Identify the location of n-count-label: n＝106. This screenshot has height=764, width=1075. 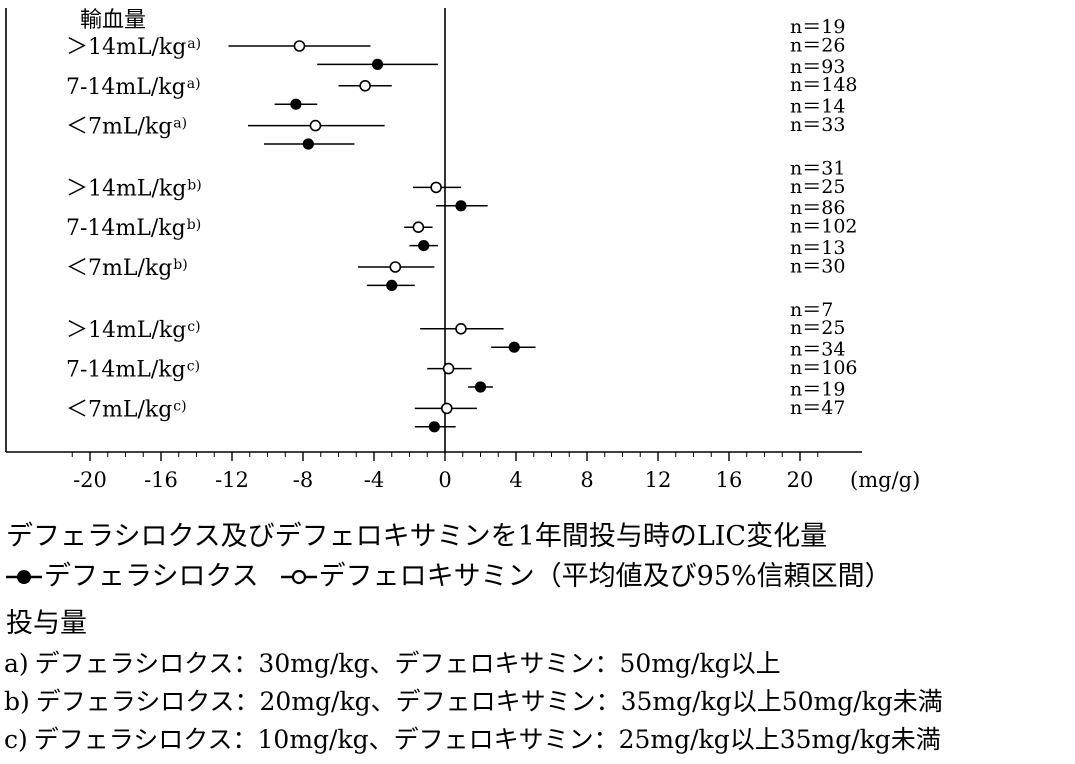
(824, 368).